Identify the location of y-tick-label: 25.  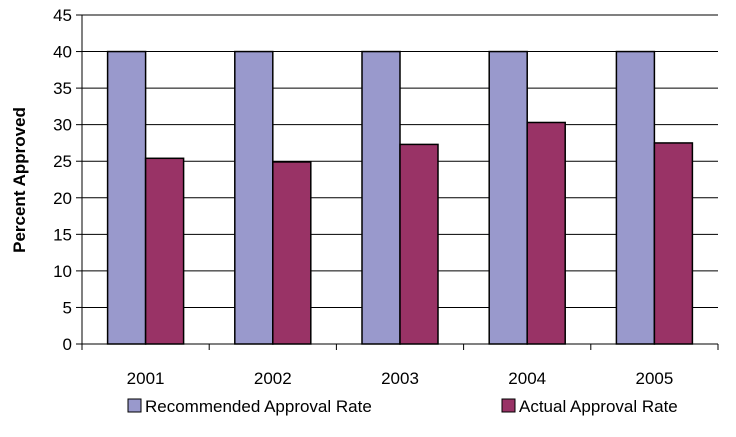
(62, 161).